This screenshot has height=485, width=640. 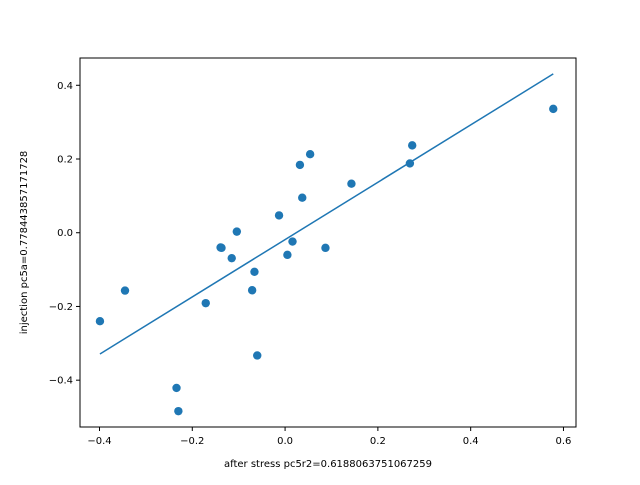 What do you see at coordinates (61, 381) in the screenshot?
I see `y-tick-label: −0.4` at bounding box center [61, 381].